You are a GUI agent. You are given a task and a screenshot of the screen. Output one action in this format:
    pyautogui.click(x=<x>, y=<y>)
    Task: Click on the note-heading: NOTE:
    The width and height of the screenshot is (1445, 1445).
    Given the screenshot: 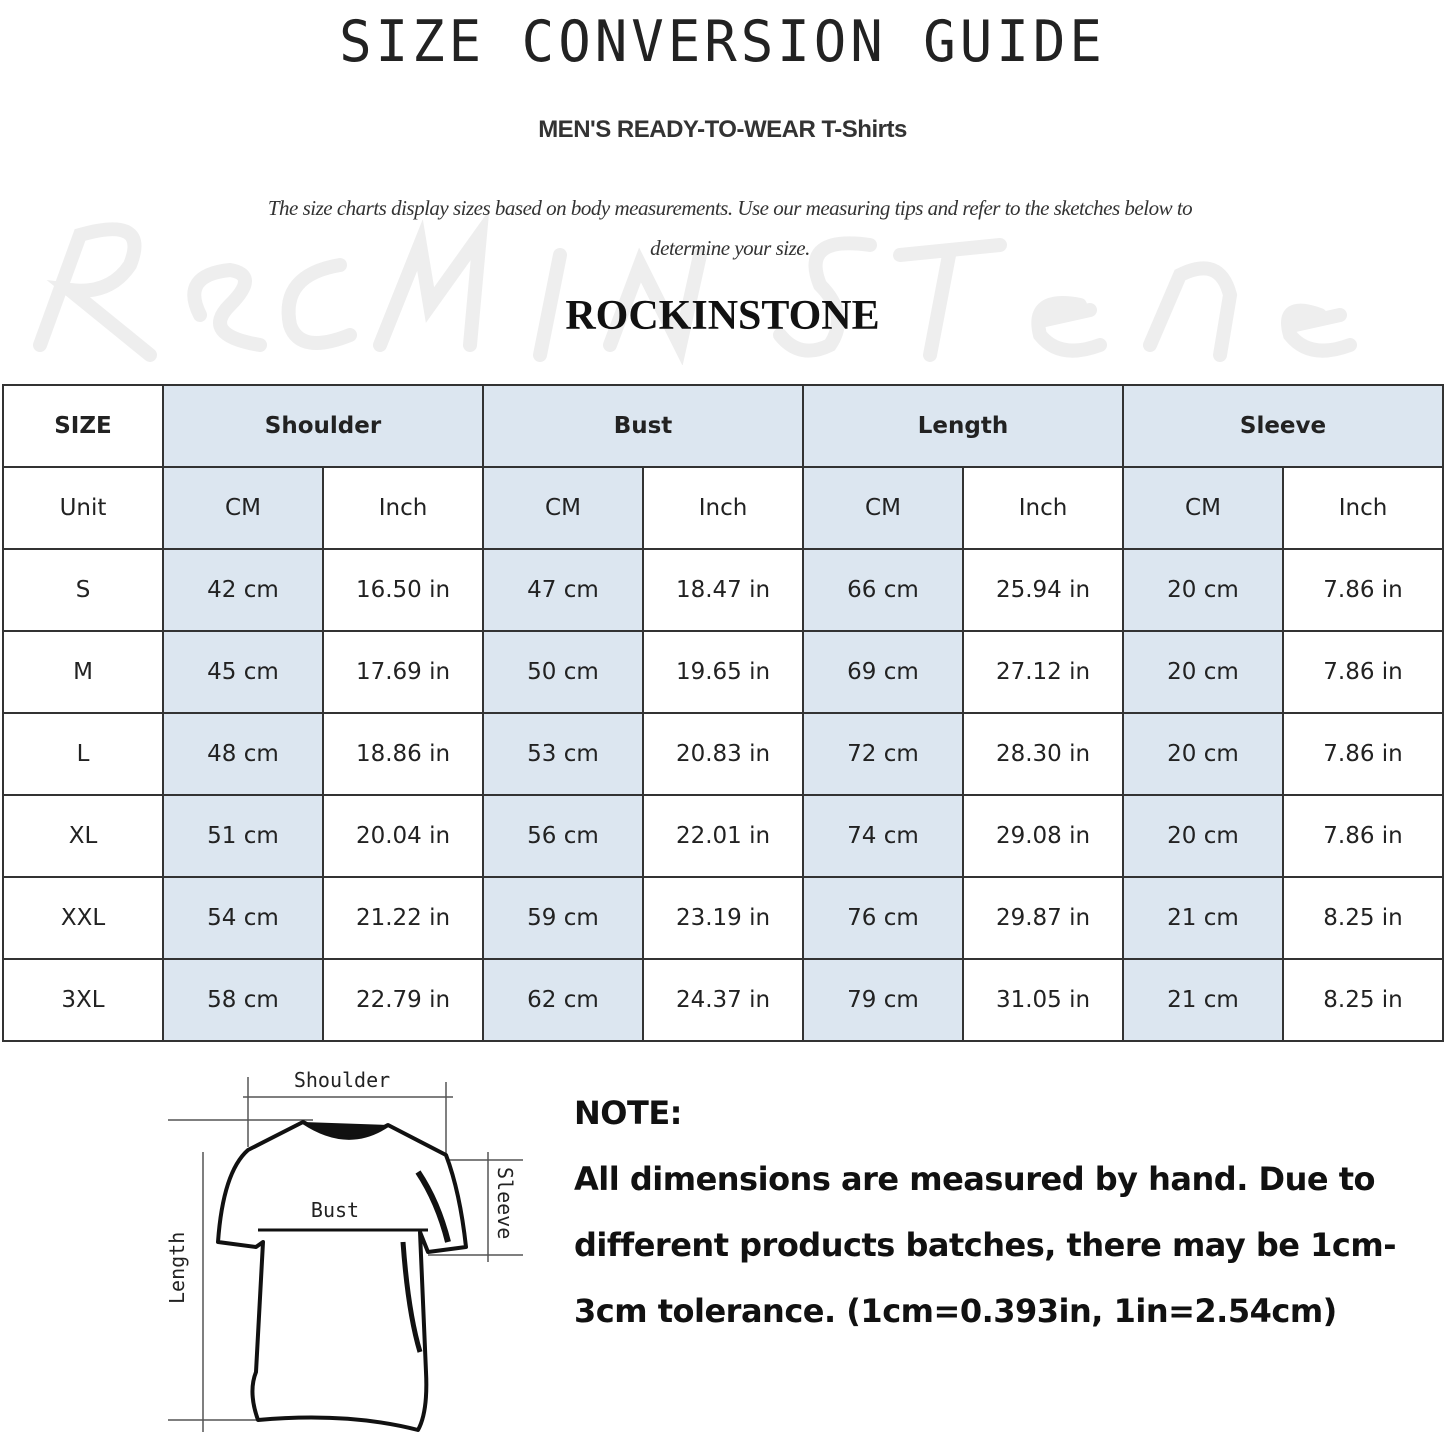 What is the action you would take?
    pyautogui.click(x=628, y=1113)
    